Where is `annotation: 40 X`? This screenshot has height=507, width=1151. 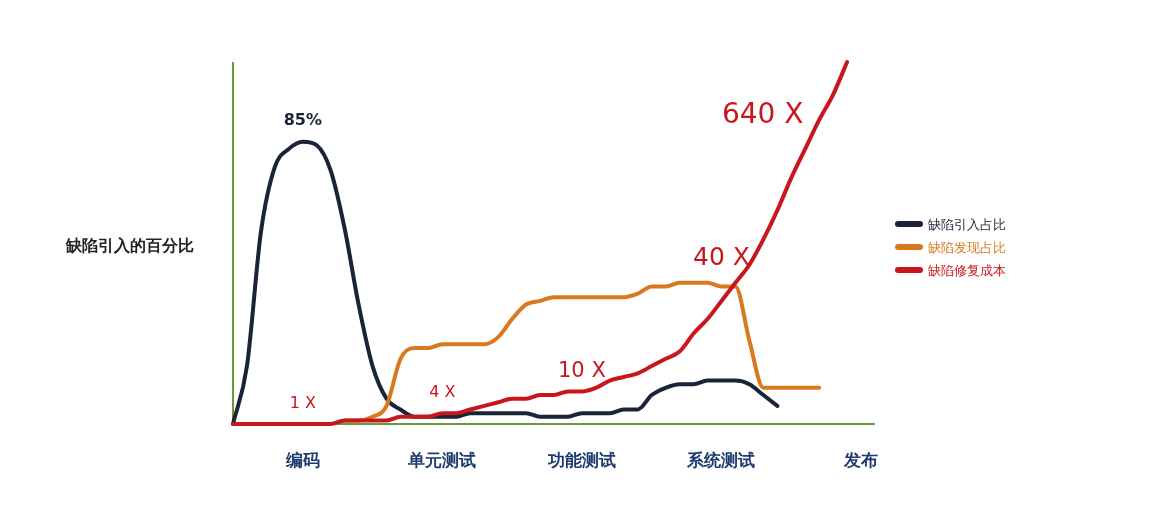
annotation: 40 X is located at coordinates (721, 257).